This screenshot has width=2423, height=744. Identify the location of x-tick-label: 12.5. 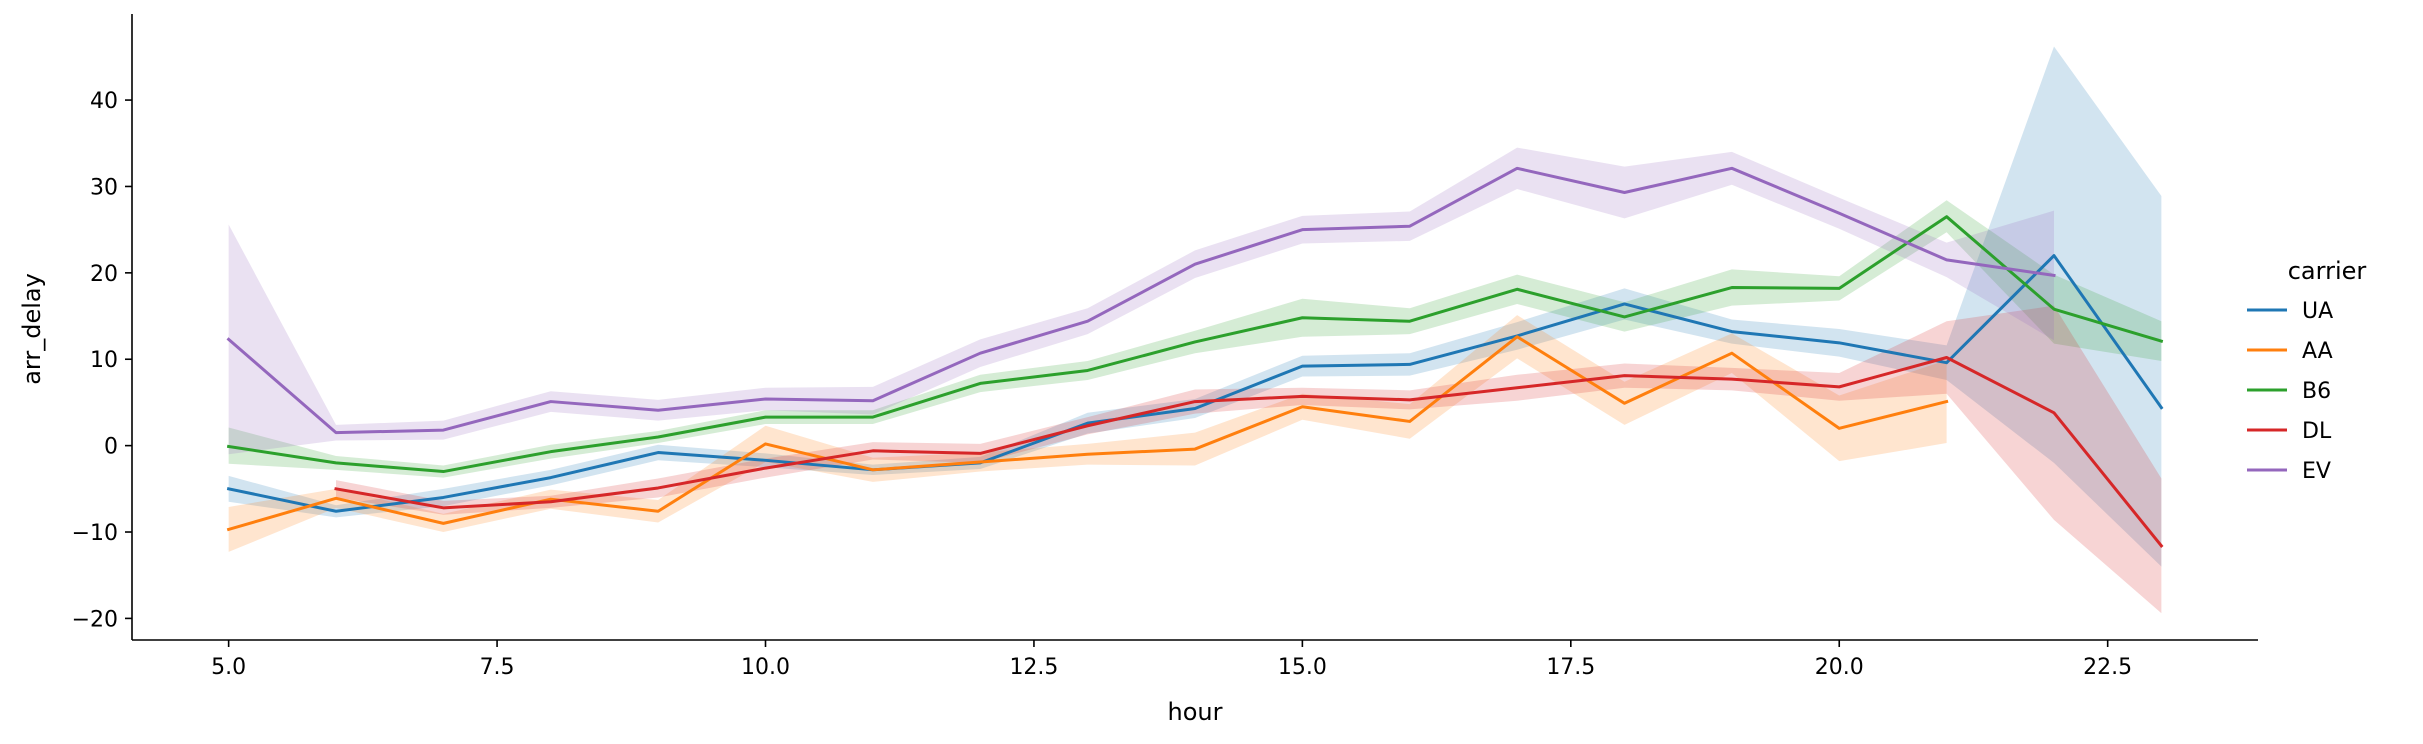
(1033, 667).